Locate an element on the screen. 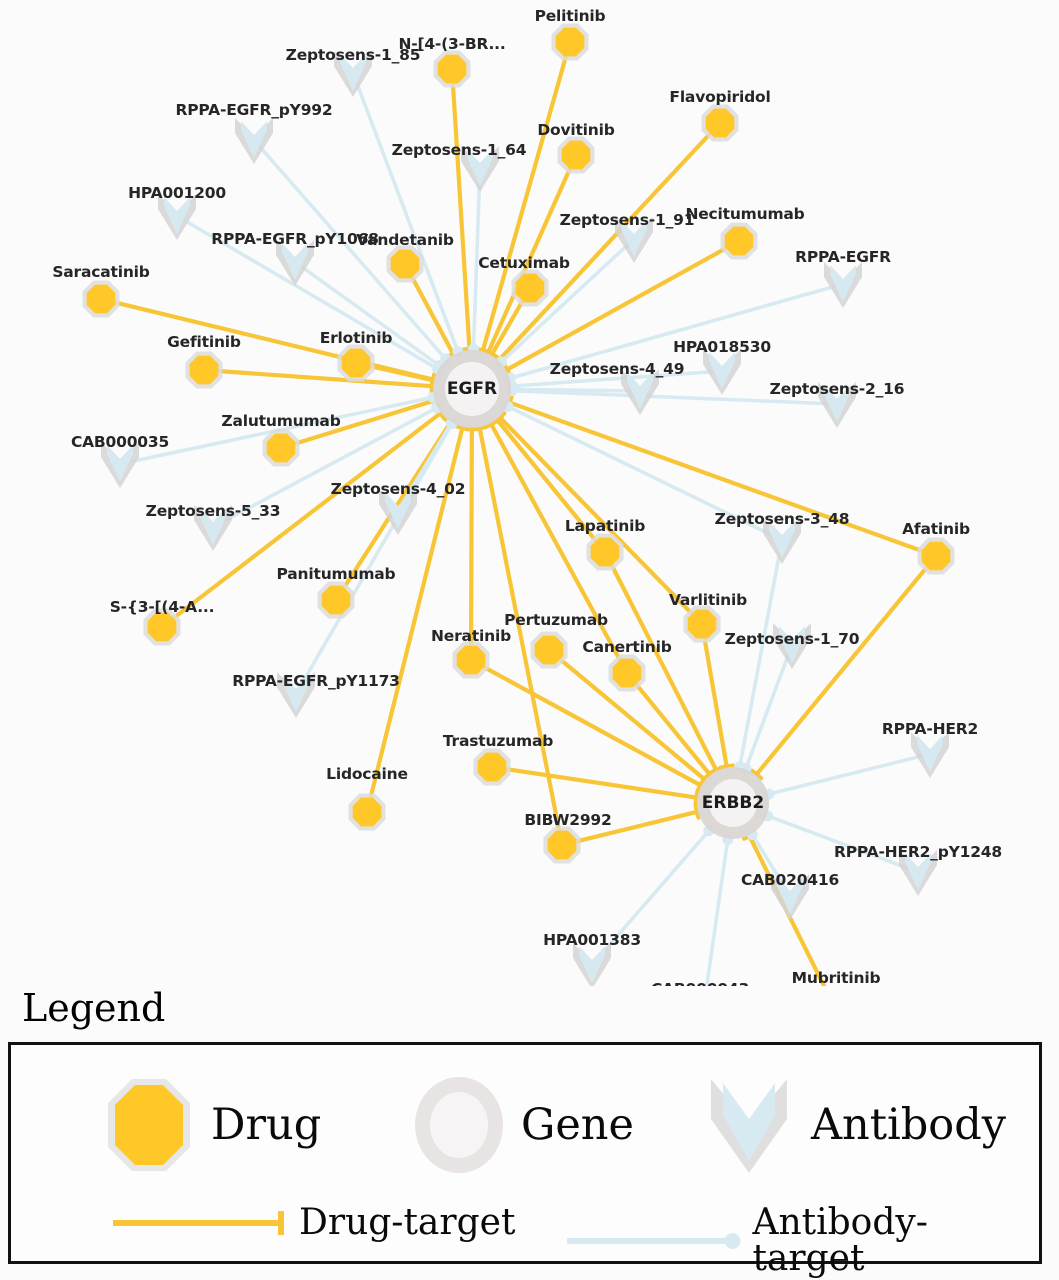 This screenshot has height=1280, width=1059. antibody-label-zeptosens-5-33: Zeptosens-5_33 is located at coordinates (213, 511).